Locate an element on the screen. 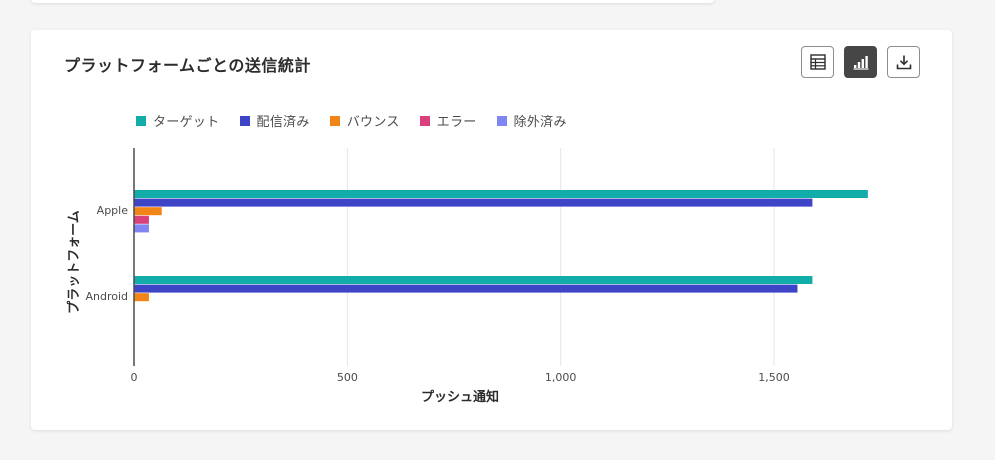 The height and width of the screenshot is (460, 995). y-axis-title: プラットフォーム is located at coordinates (74, 262).